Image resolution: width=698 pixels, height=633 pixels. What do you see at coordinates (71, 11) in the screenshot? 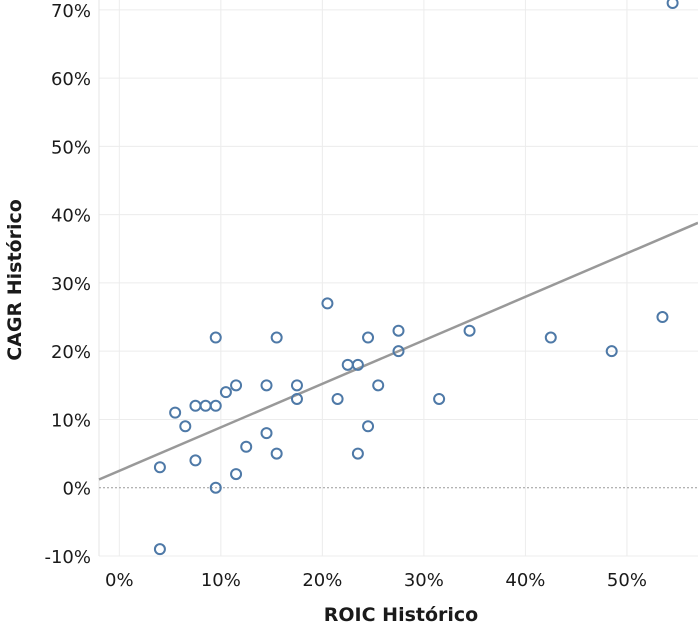
I see `y-tick-label: 70%` at bounding box center [71, 11].